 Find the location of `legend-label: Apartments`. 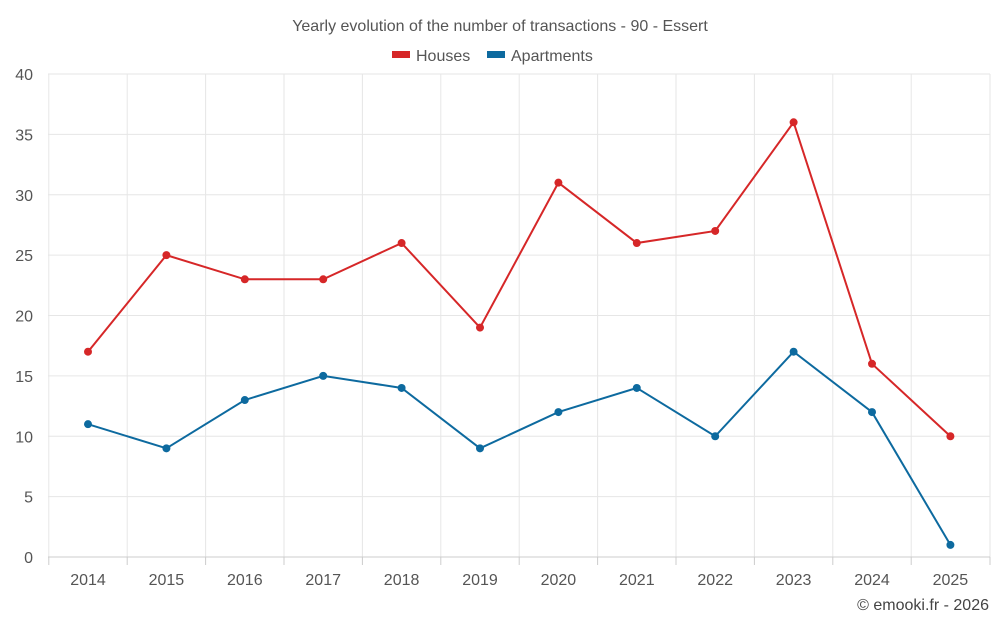

legend-label: Apartments is located at coordinates (552, 56).